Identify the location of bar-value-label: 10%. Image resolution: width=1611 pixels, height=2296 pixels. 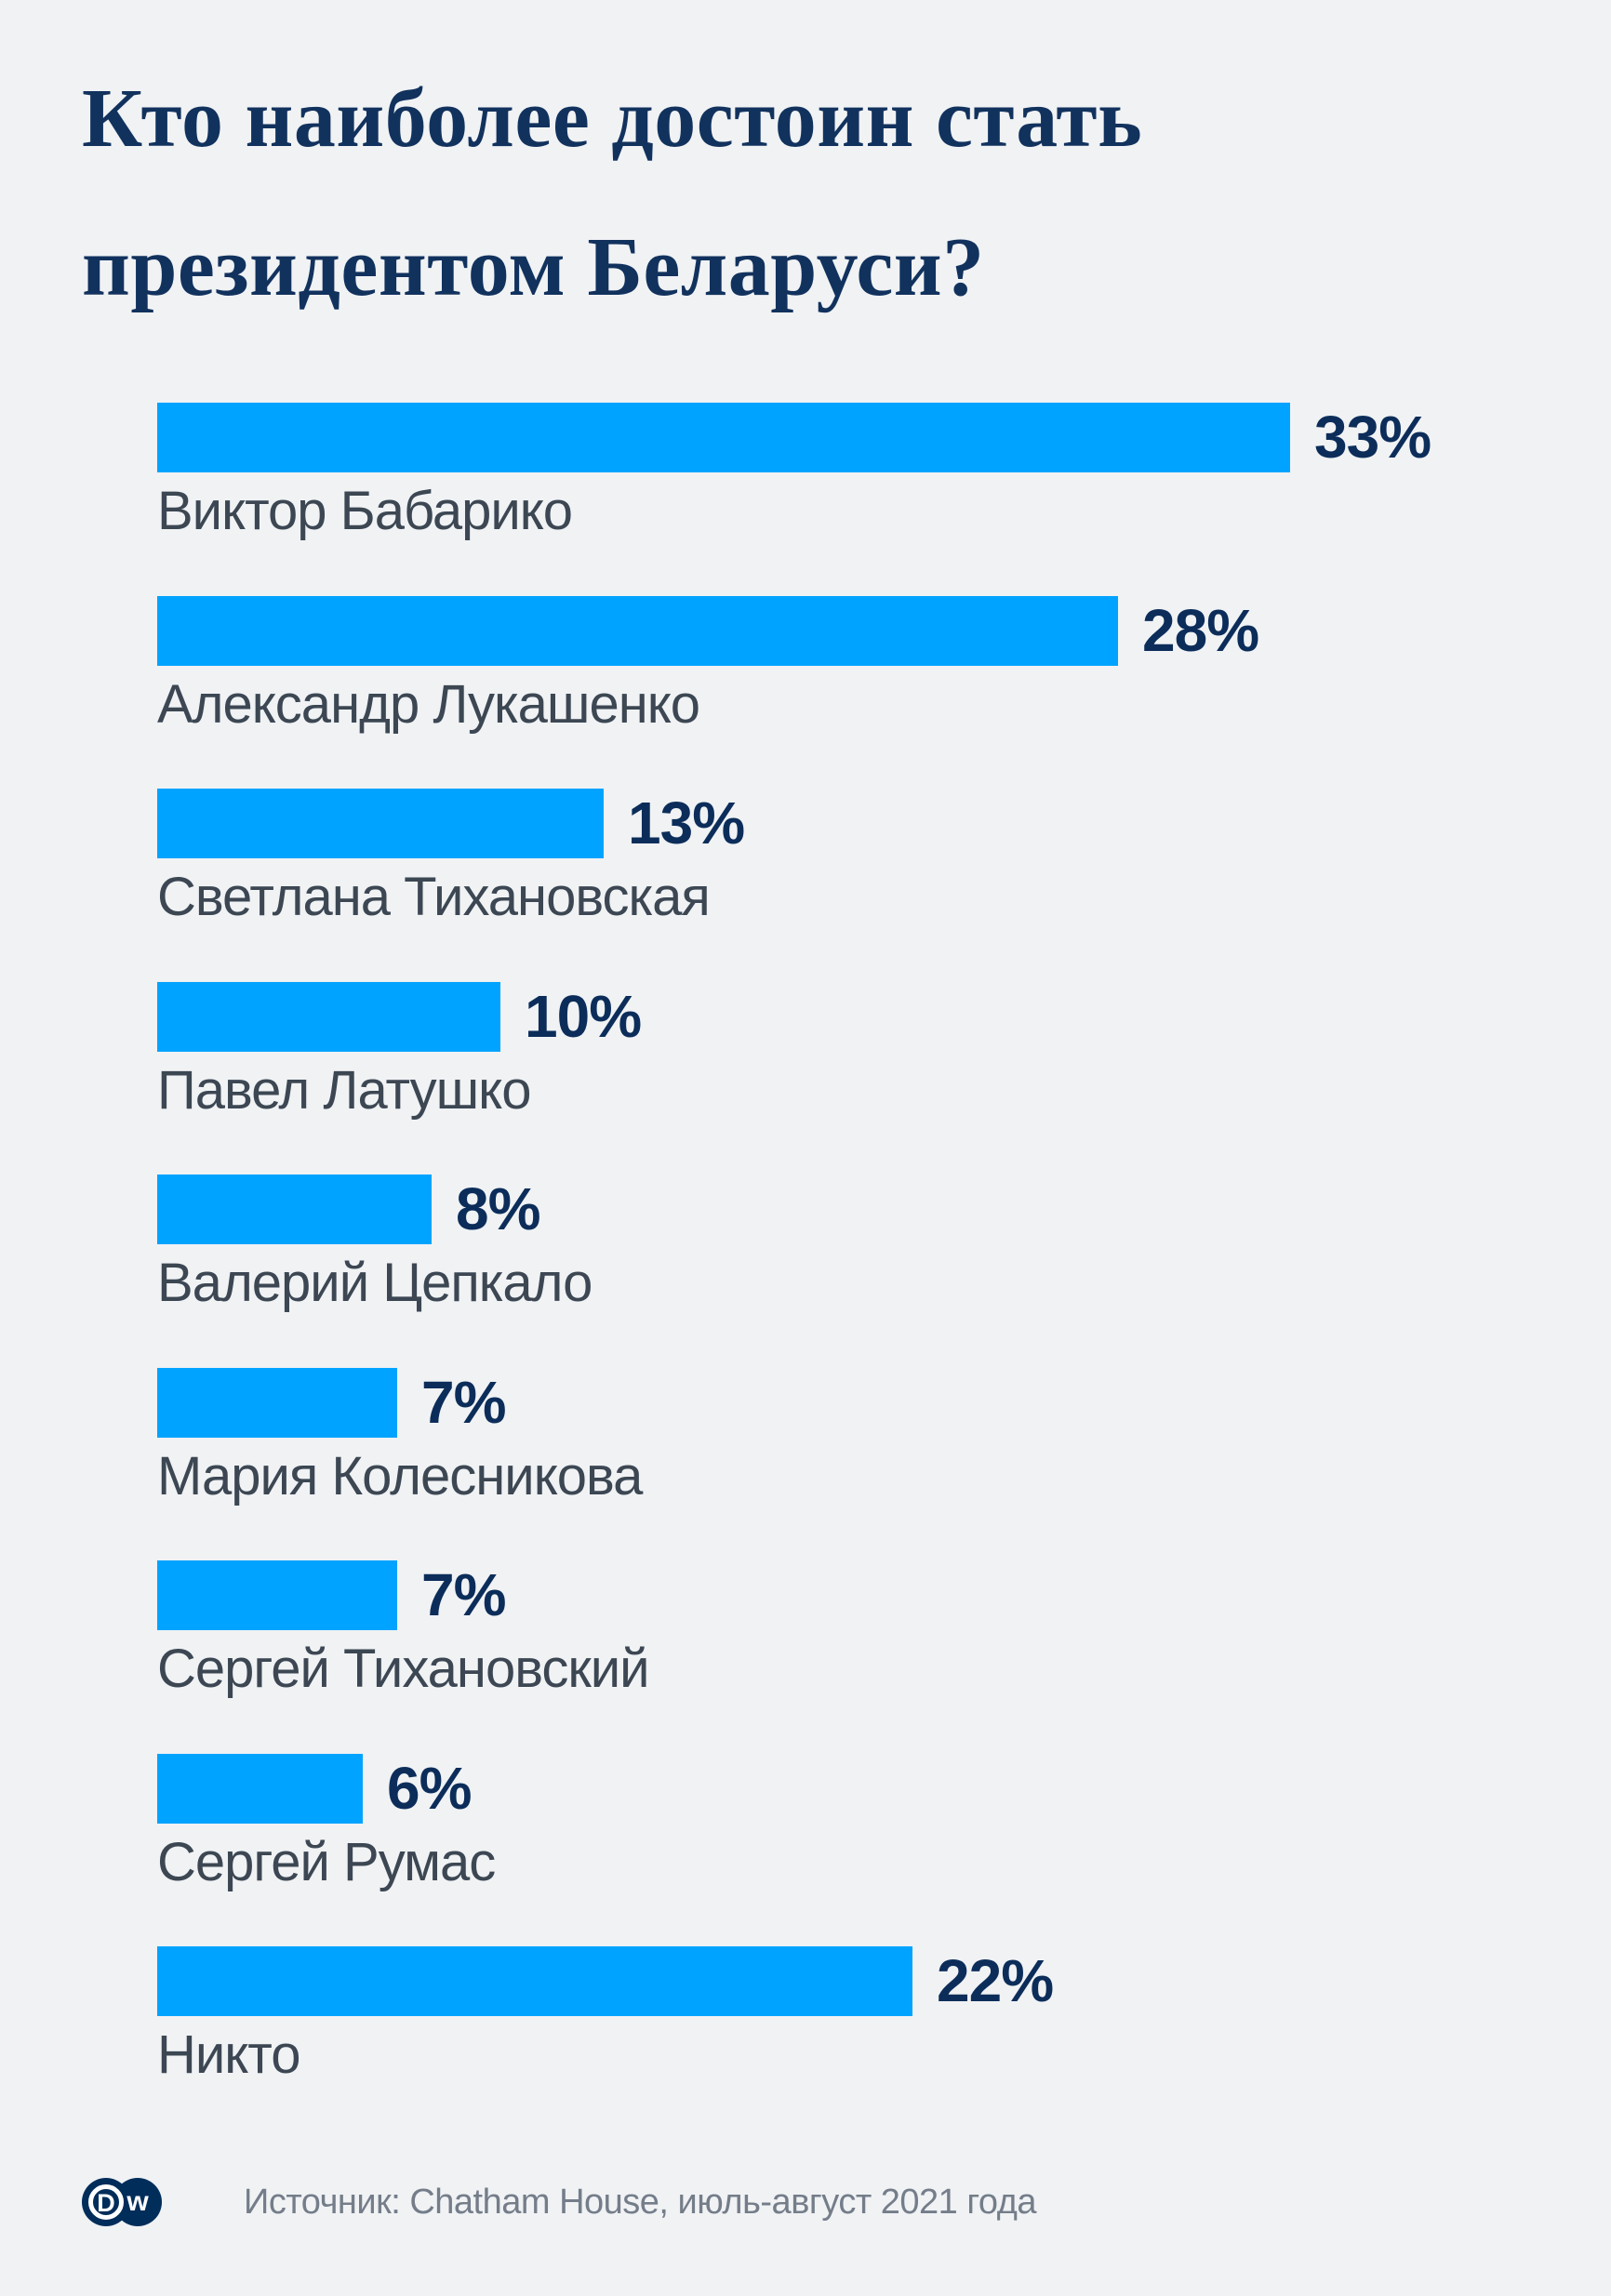
(583, 1016).